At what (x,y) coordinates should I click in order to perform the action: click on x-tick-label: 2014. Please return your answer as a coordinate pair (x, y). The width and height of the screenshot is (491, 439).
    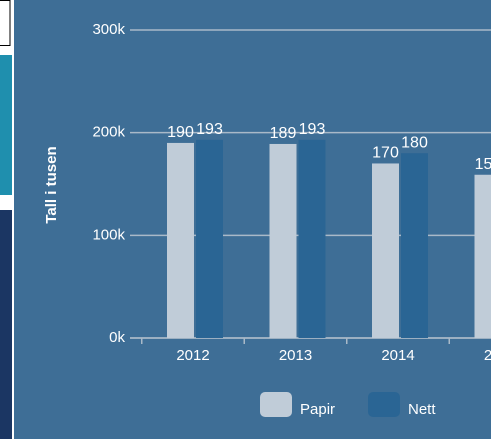
    Looking at the image, I should click on (397, 355).